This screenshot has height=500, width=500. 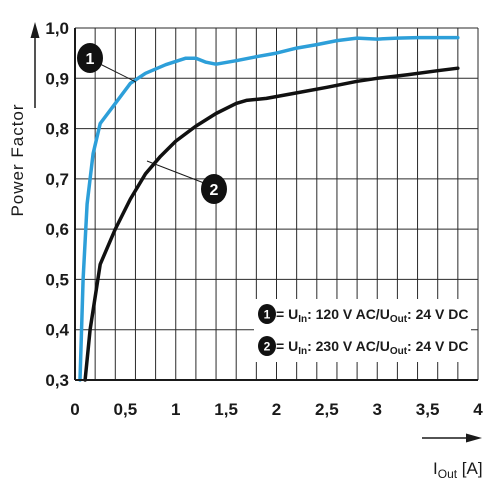 What do you see at coordinates (399, 351) in the screenshot?
I see `legend-2-sub-out: Out` at bounding box center [399, 351].